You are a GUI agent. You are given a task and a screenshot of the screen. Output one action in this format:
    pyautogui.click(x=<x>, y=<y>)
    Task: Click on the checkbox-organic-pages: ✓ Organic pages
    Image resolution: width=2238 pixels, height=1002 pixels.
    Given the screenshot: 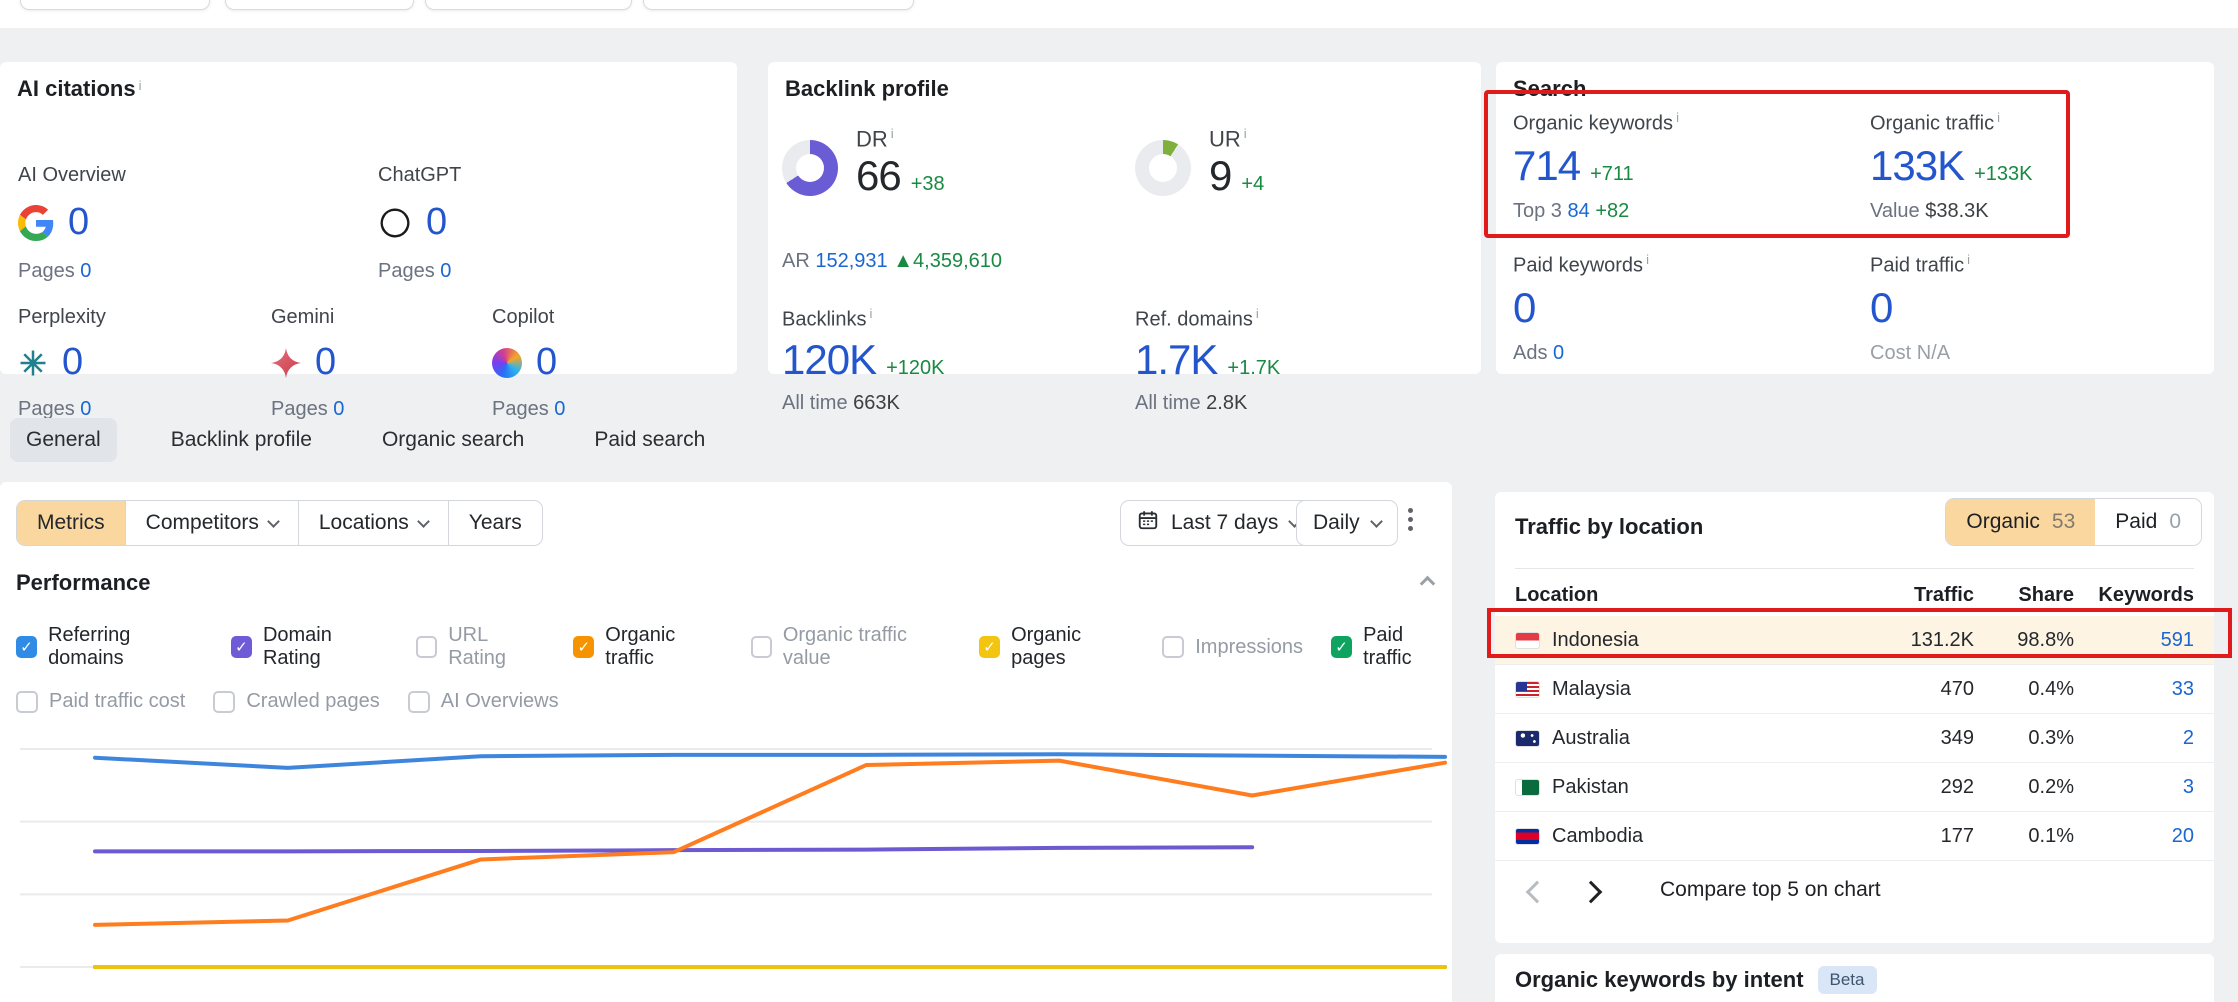 What is the action you would take?
    pyautogui.click(x=1056, y=647)
    